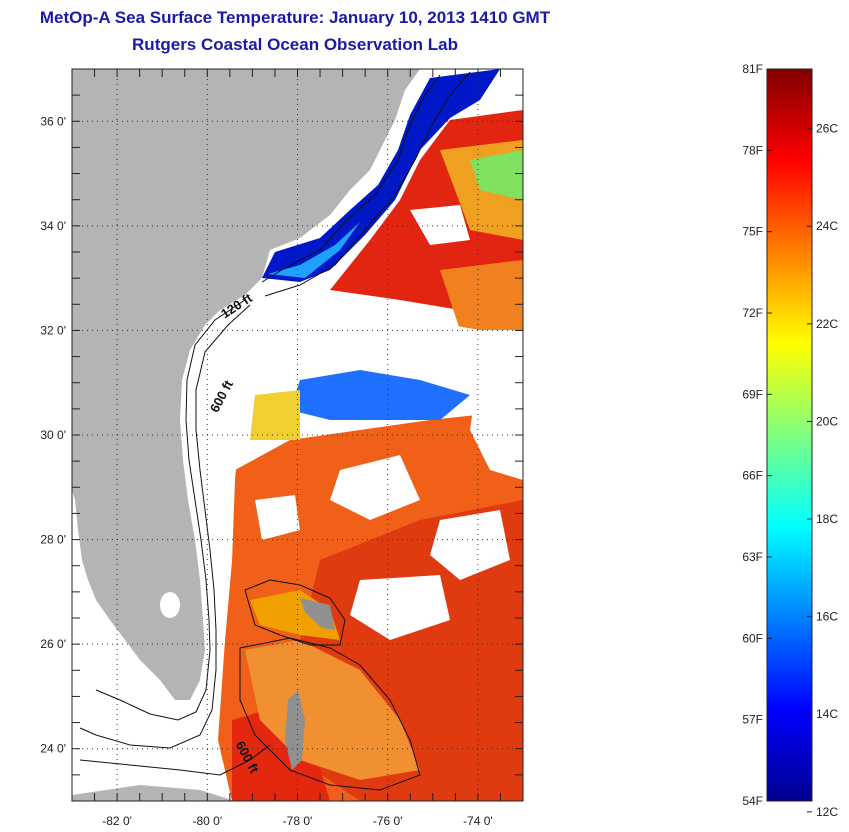 The image size is (849, 832). I want to click on isobath-florida-outer, so click(165, 526).